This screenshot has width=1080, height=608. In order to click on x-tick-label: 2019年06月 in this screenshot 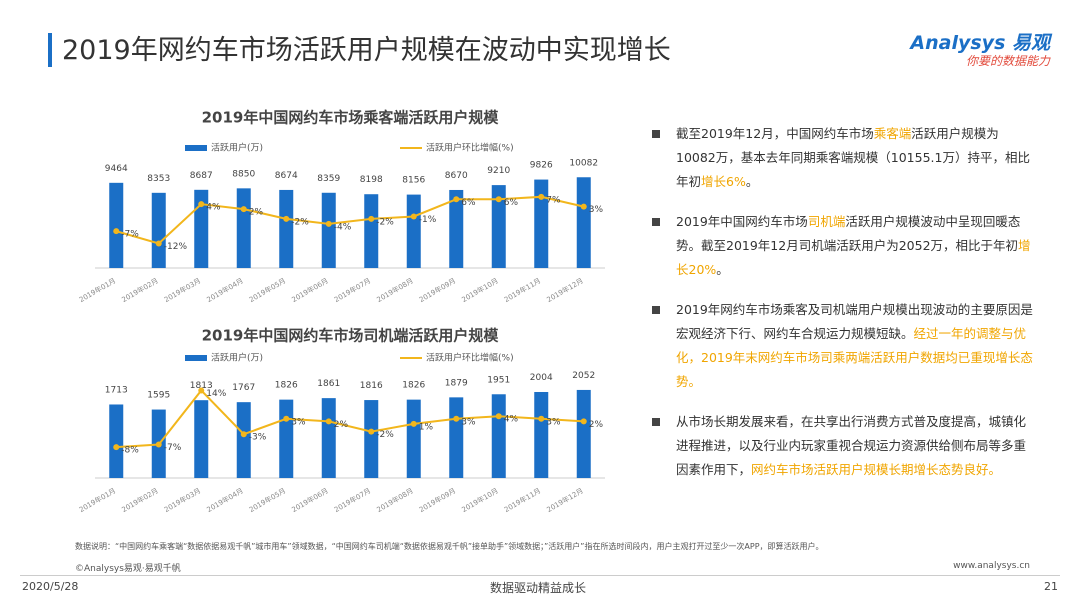, I will do `click(310, 290)`.